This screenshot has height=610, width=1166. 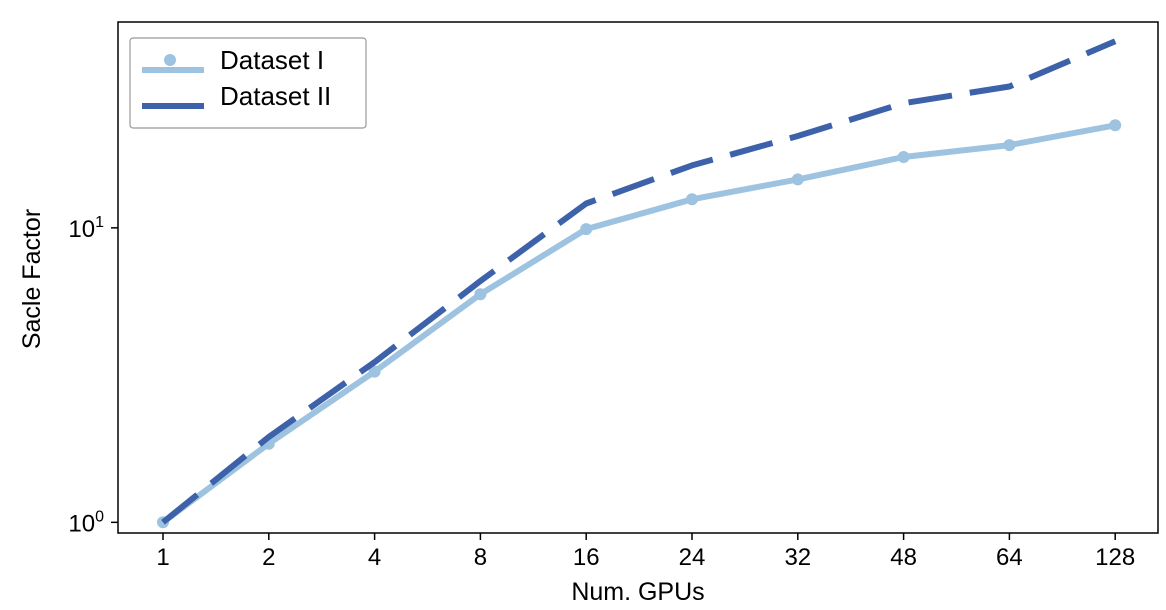 I want to click on x-tick-label: 64, so click(x=1009, y=557).